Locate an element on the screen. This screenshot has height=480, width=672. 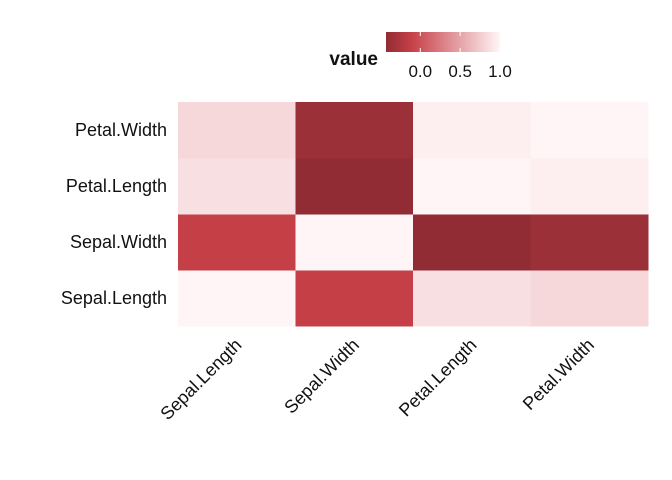
heatmap-cell-Sepal.Width-Petal.Width is located at coordinates (589, 242).